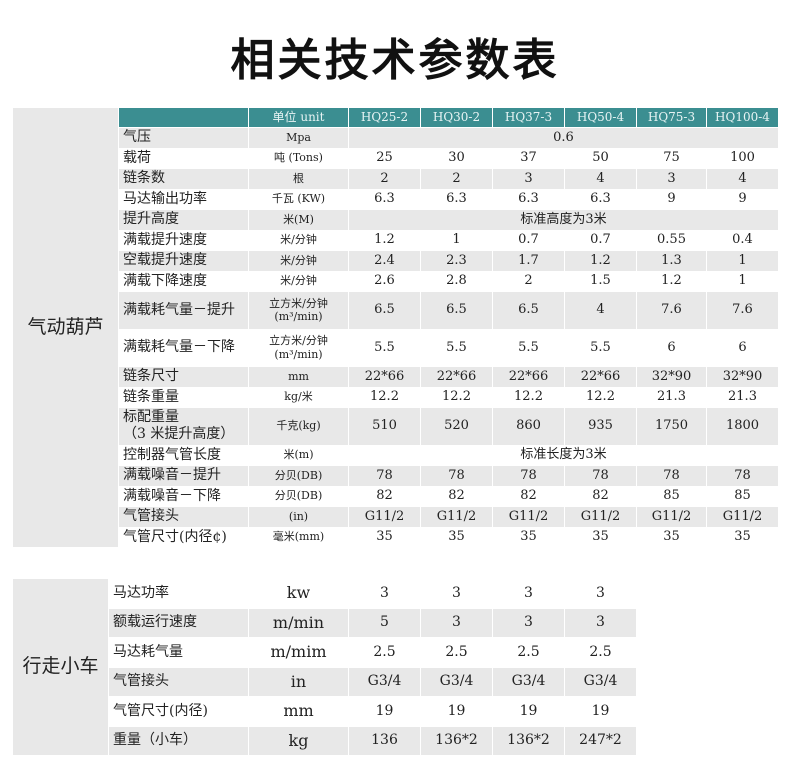 The image size is (790, 772). I want to click on value-cell: 30, so click(456, 158).